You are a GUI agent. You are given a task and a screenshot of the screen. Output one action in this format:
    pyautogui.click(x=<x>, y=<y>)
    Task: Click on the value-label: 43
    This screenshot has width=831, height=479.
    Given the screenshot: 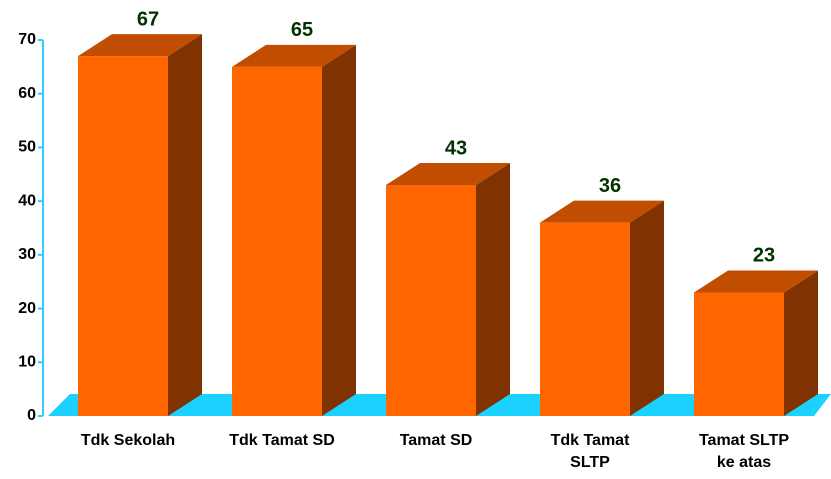 What is the action you would take?
    pyautogui.click(x=456, y=148)
    